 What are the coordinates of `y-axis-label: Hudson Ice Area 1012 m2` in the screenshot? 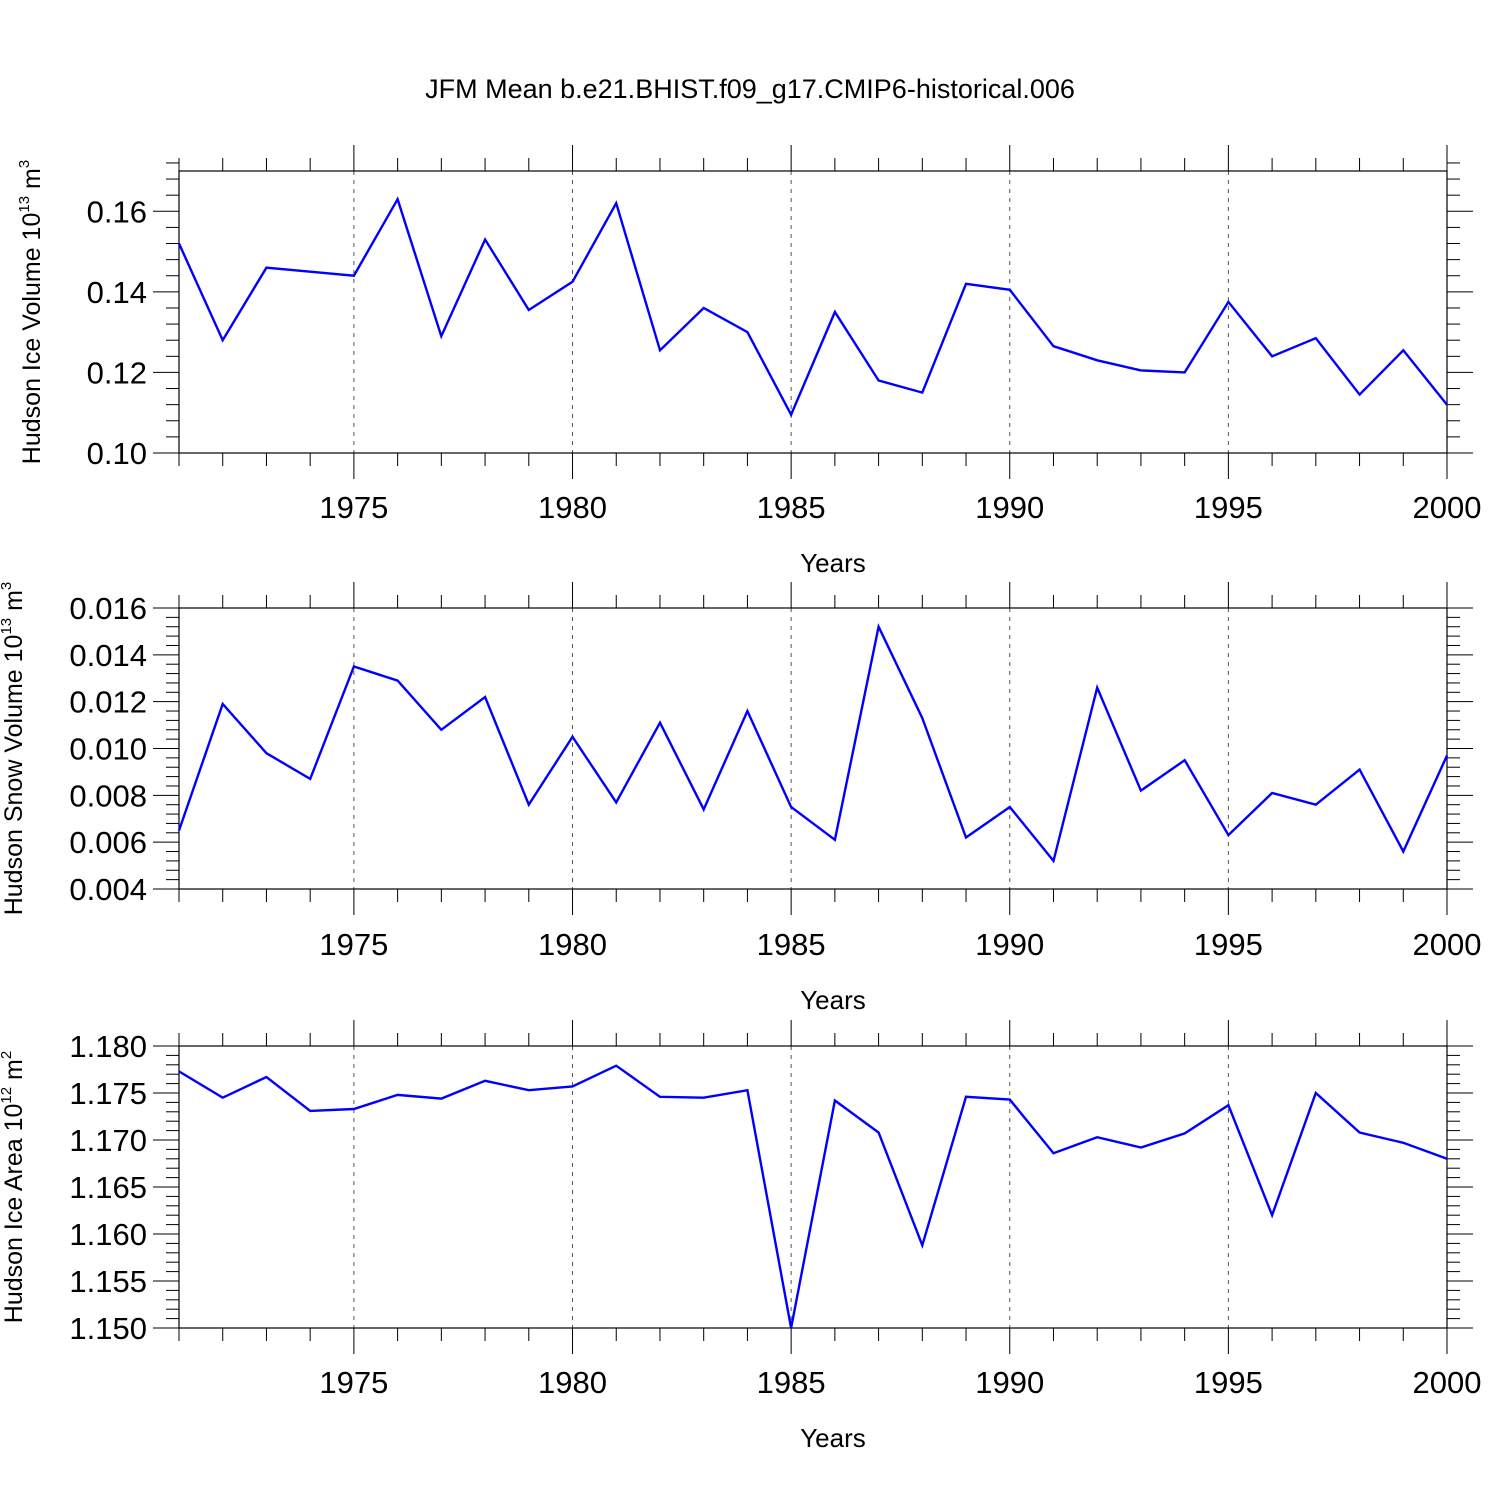 It's located at (14, 1187).